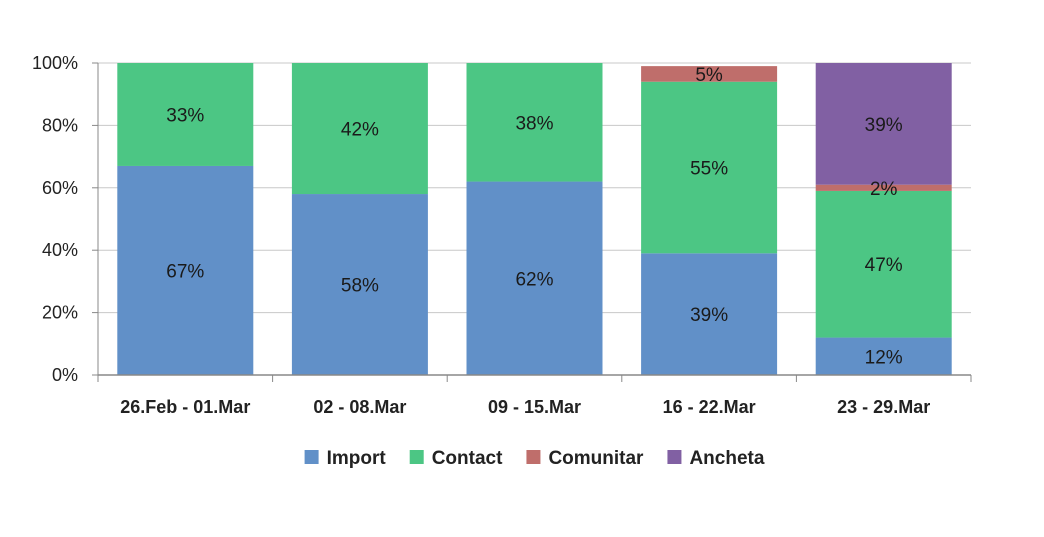 The height and width of the screenshot is (537, 1044). Describe the element at coordinates (359, 407) in the screenshot. I see `x-tick-label: 02 - 08.Mar` at that location.